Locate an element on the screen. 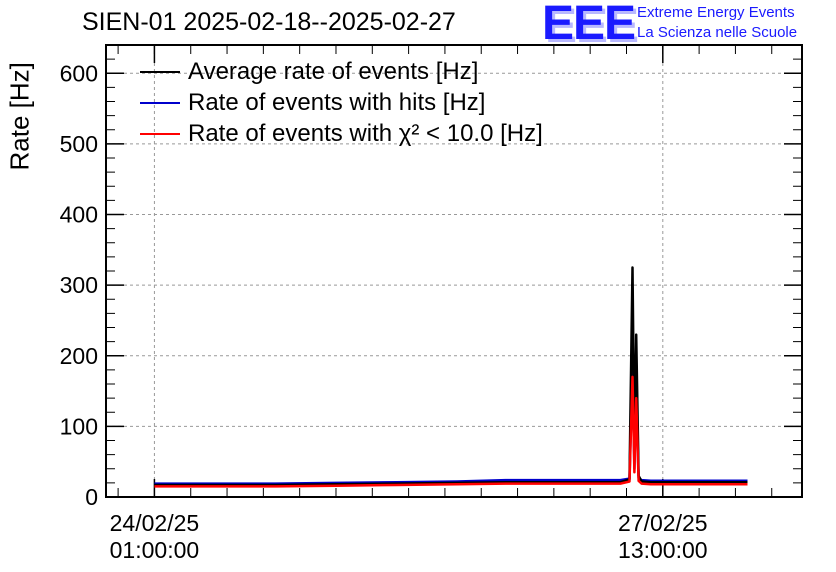  y-tick-label: 600 is located at coordinates (79, 73).